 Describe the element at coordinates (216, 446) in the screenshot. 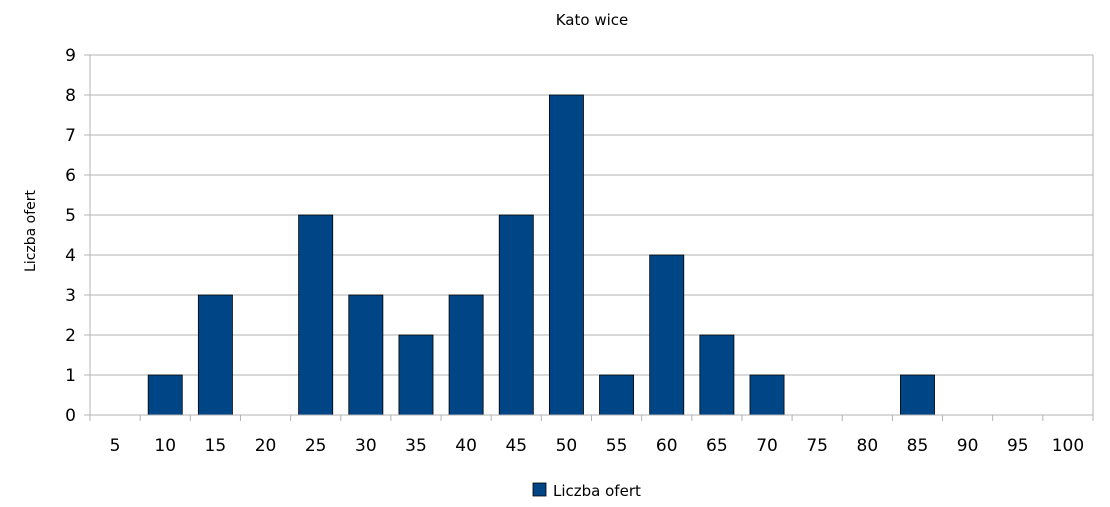

I see `x-tick-label: 15` at that location.